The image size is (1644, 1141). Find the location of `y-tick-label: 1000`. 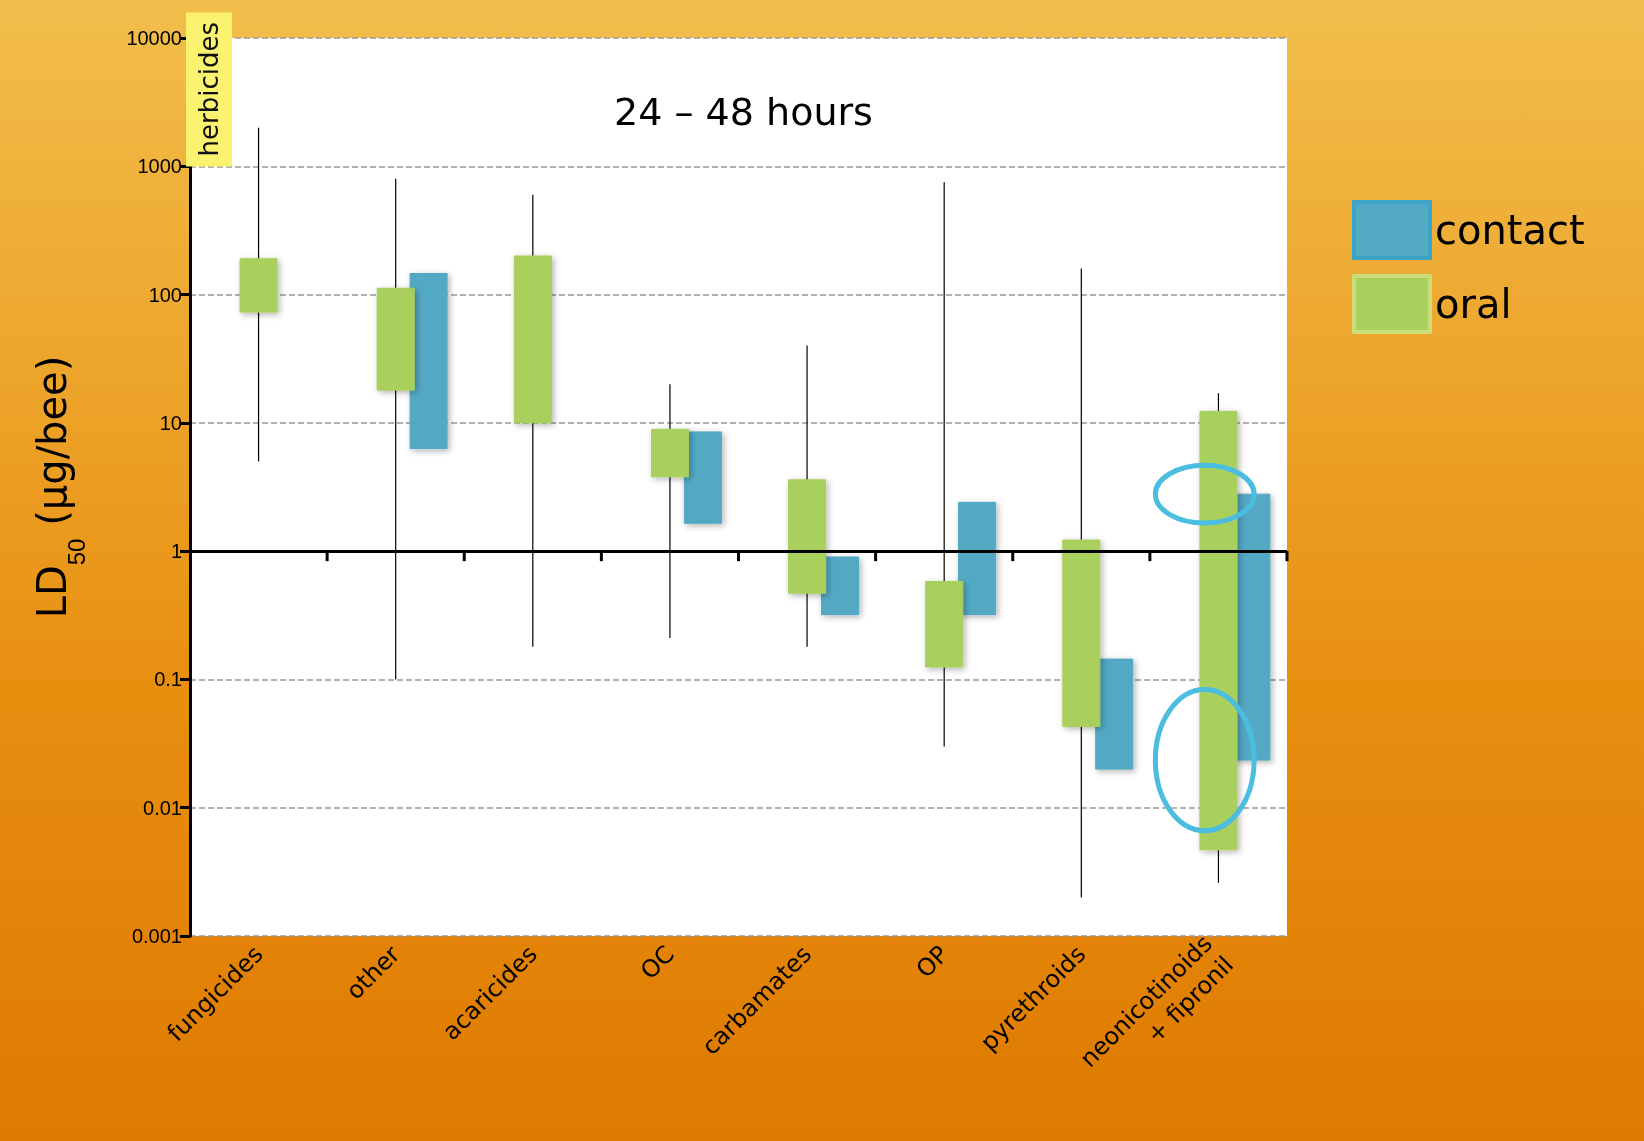

y-tick-label: 1000 is located at coordinates (159, 166).